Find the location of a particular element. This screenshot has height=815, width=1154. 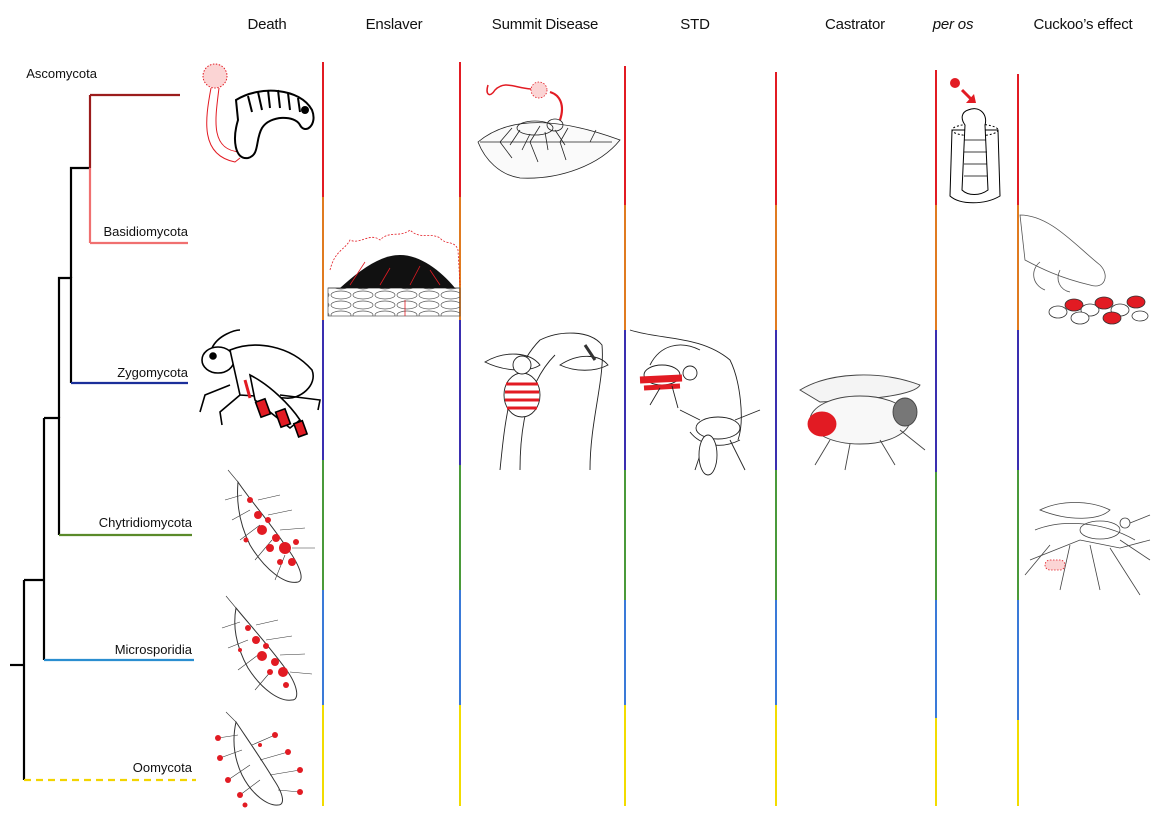

taxon-label-microsporidia: Microsporidia is located at coordinates (153, 649).